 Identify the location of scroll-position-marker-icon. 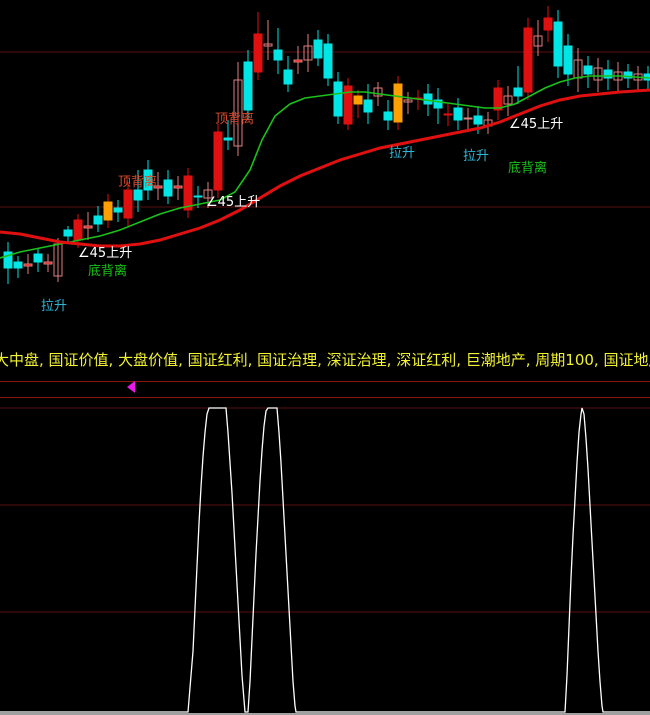
(131, 387).